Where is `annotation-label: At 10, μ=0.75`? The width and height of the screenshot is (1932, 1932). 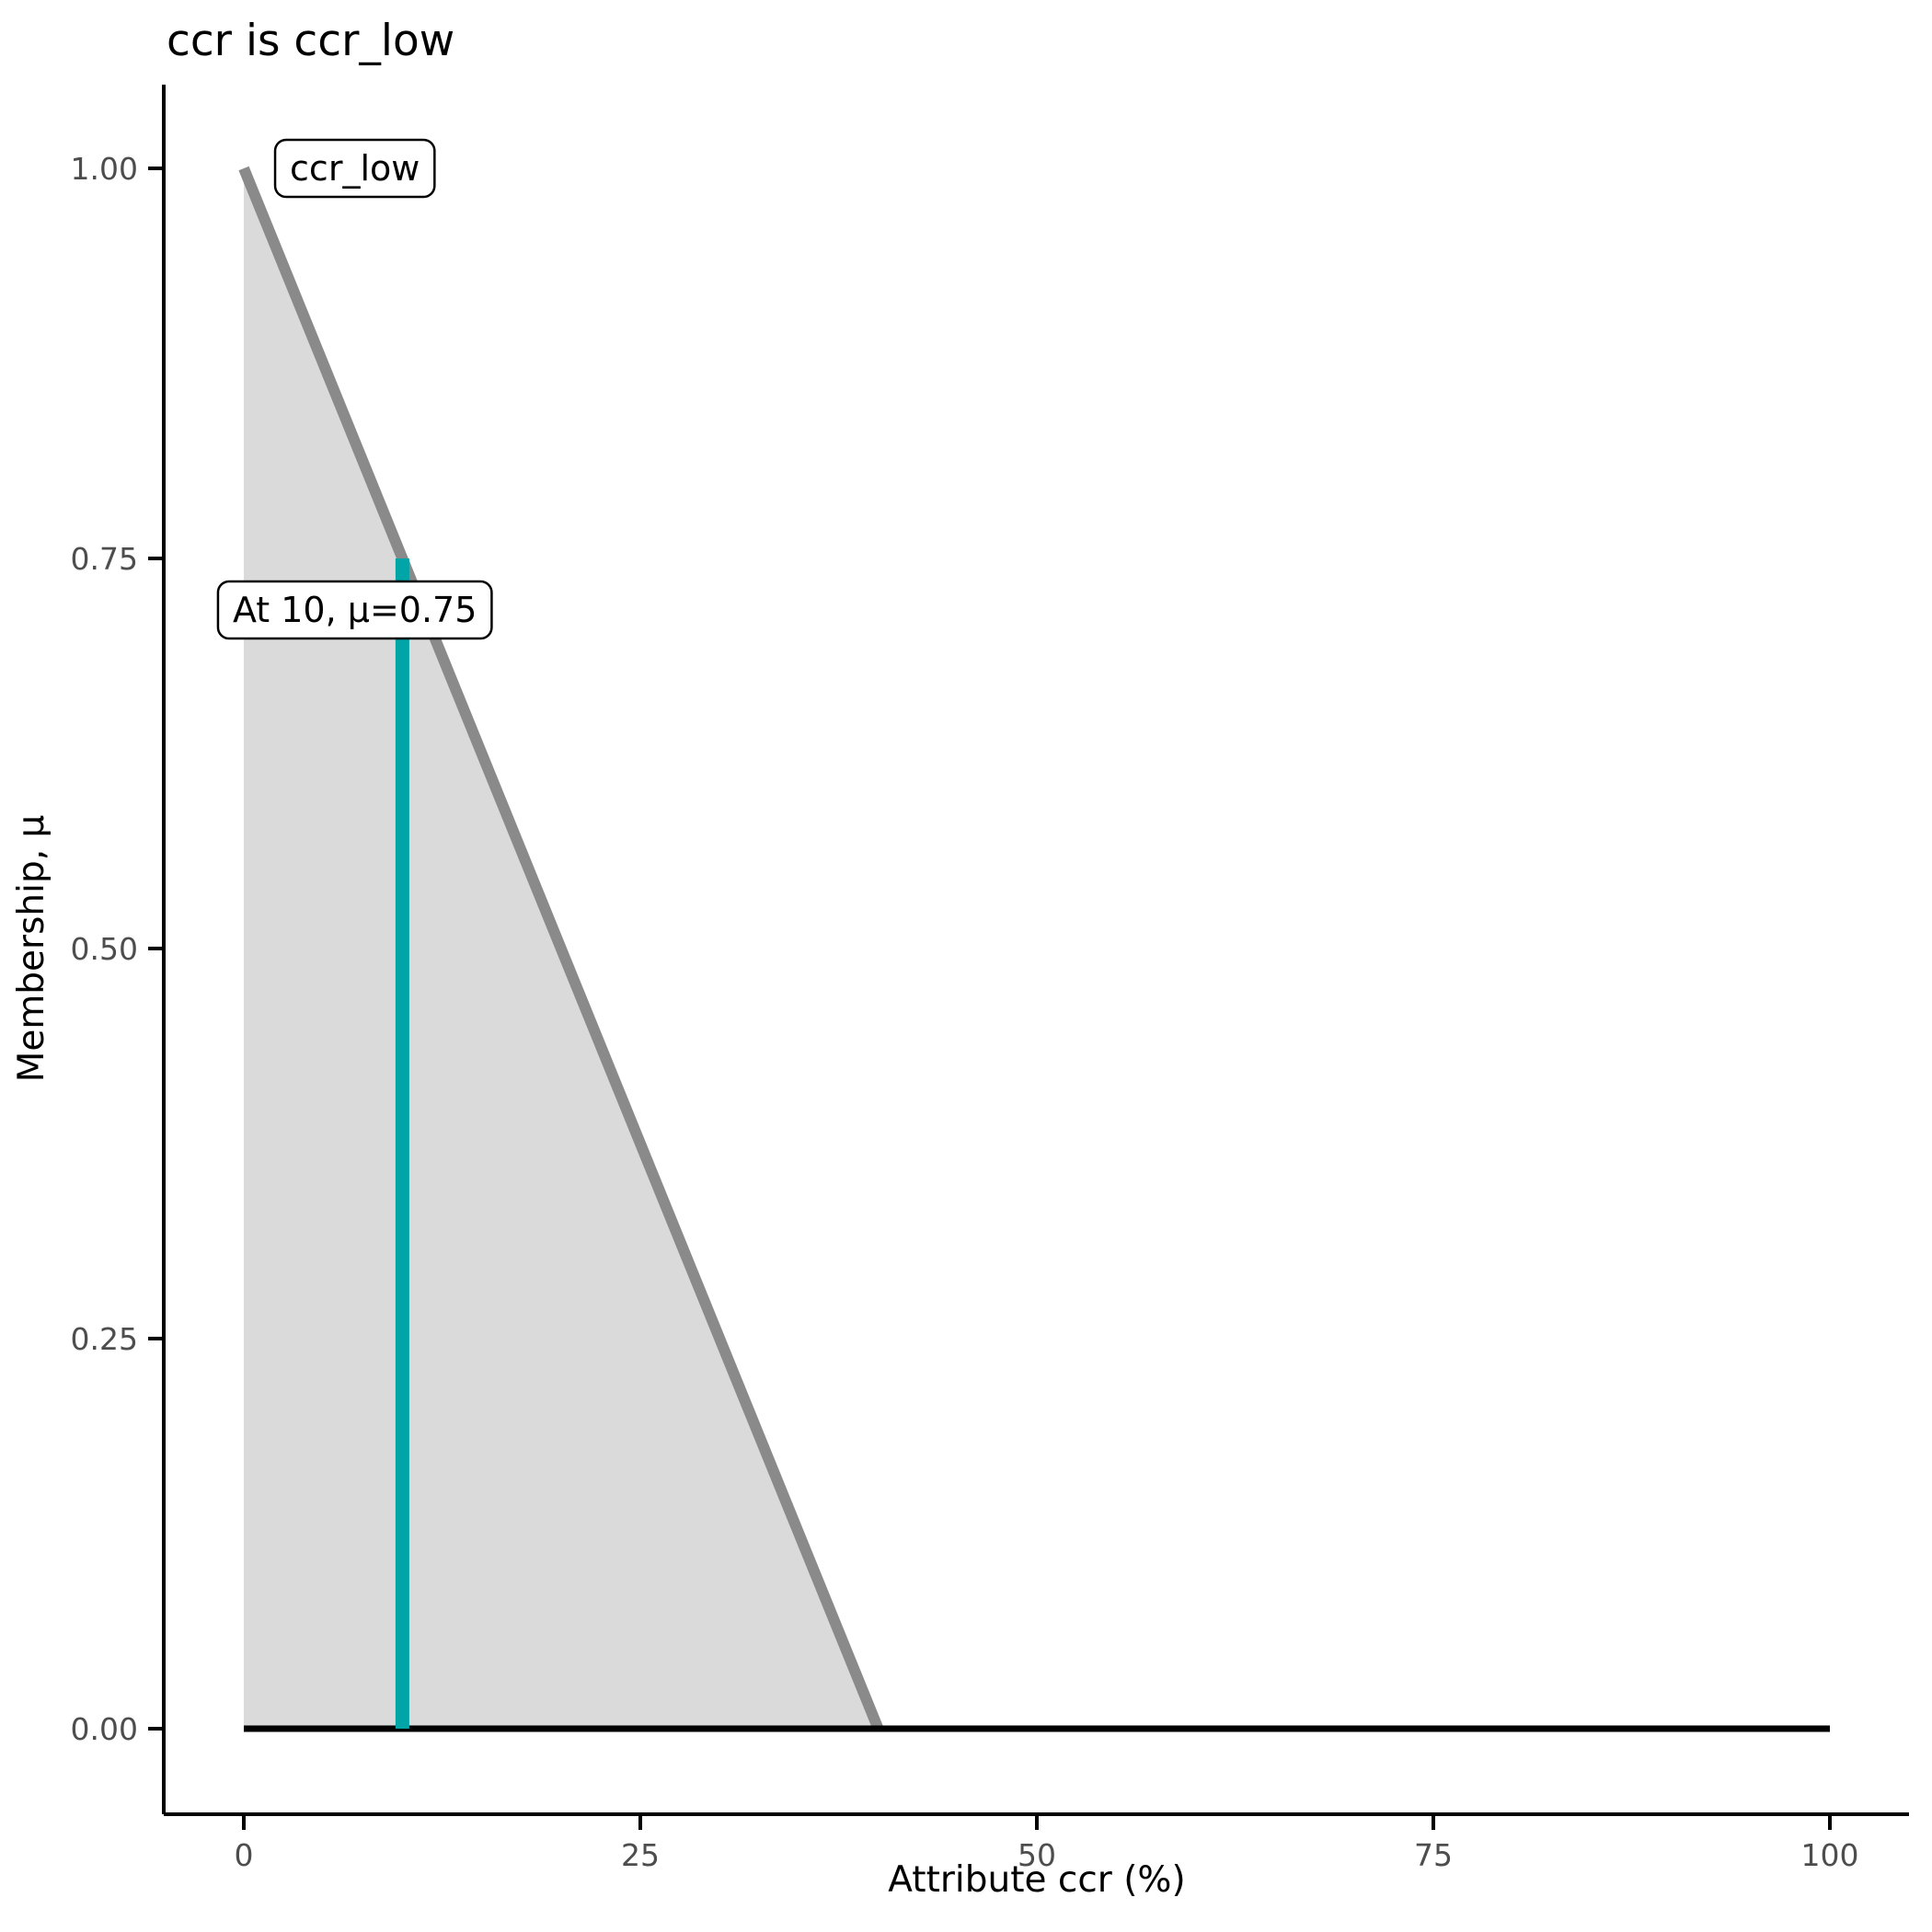 annotation-label: At 10, μ=0.75 is located at coordinates (354, 610).